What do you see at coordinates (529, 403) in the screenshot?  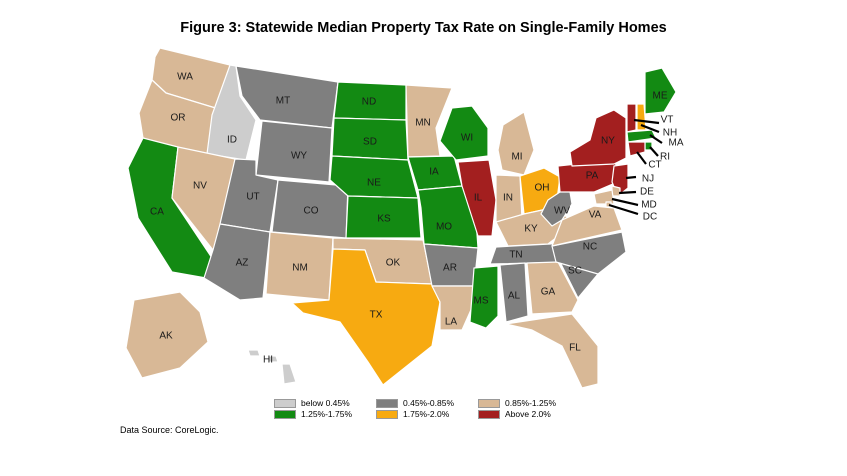 I see `legend-item: 0.85%-1.25%` at bounding box center [529, 403].